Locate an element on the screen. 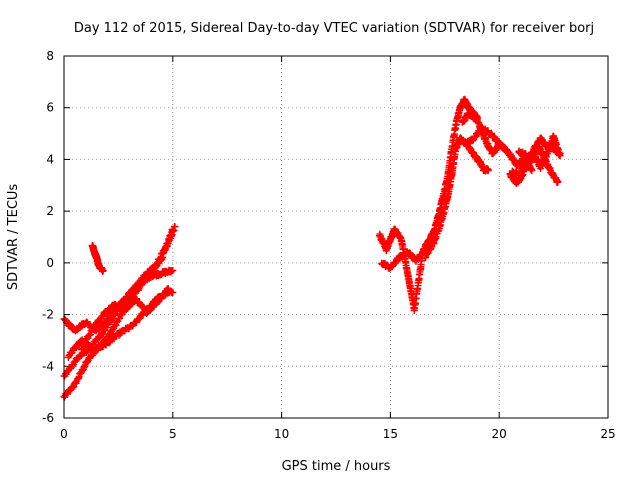 The image size is (640, 480). y-tick-label: -2 is located at coordinates (48, 315).